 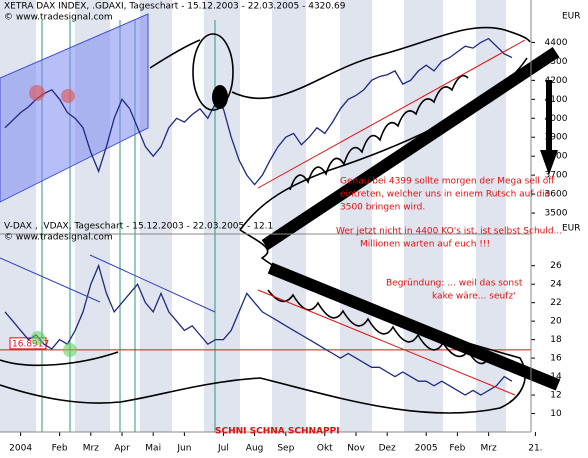 I want to click on x-tick-label: 2004, so click(x=20, y=449).